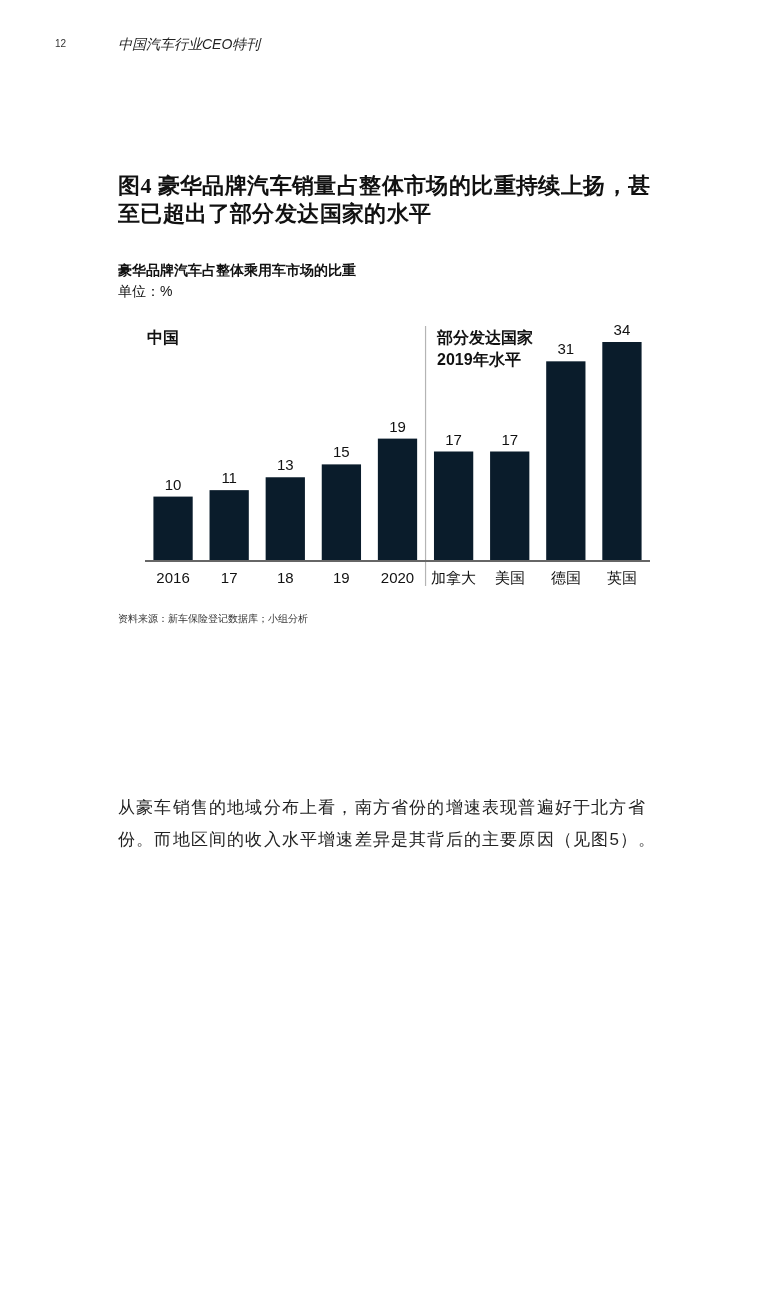 Image resolution: width=780 pixels, height=1299 pixels. What do you see at coordinates (213, 619) in the screenshot?
I see `text: 资料来源：新车保险登记数据库；小组分析` at bounding box center [213, 619].